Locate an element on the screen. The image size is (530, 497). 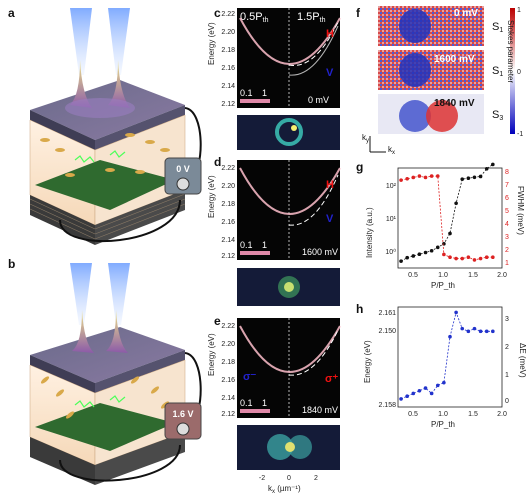
svg-text: H is located at coordinates (330, 185).